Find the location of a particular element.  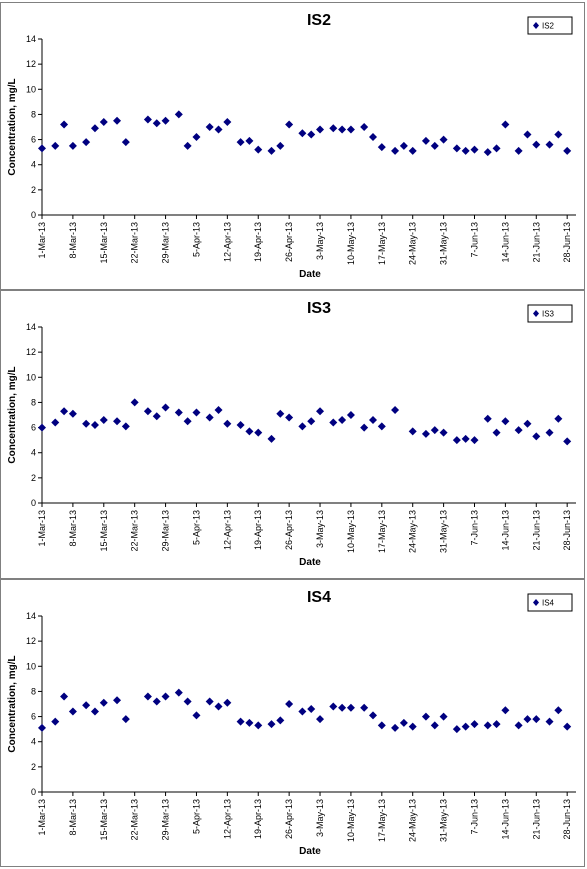

chart-title: IS3 is located at coordinates (319, 308).